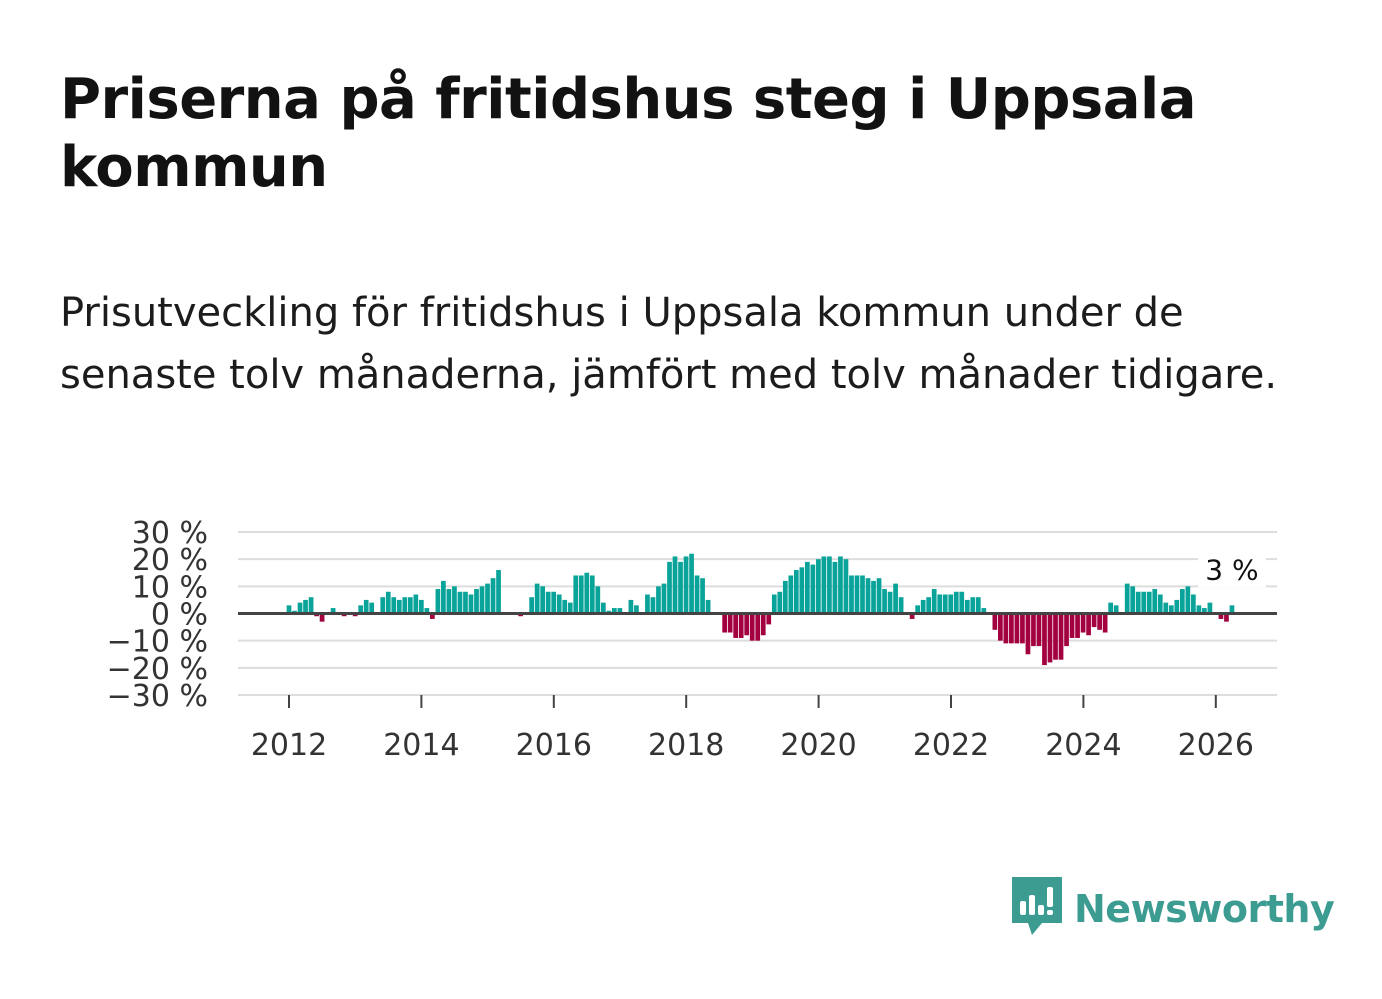  I want to click on annotation-label: 3 %, so click(1231, 569).